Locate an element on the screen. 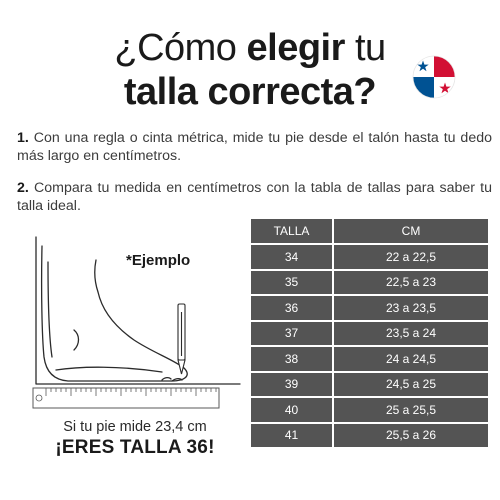 The height and width of the screenshot is (500, 500). table-row: 39 24,5 a 25 is located at coordinates (369, 384).